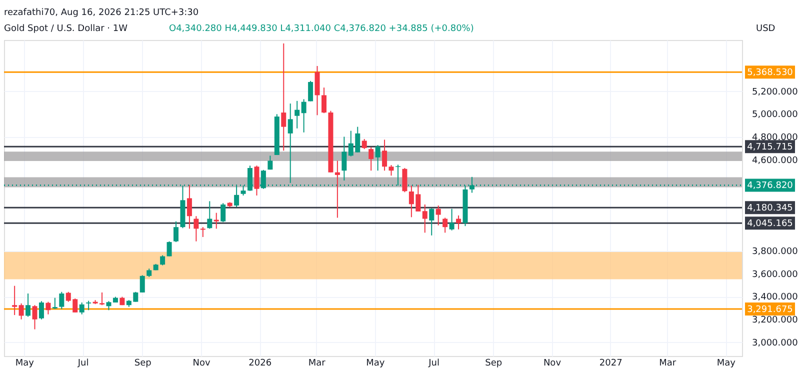 This screenshot has height=391, width=800. I want to click on y-tick-label: 3,600.000, so click(775, 275).